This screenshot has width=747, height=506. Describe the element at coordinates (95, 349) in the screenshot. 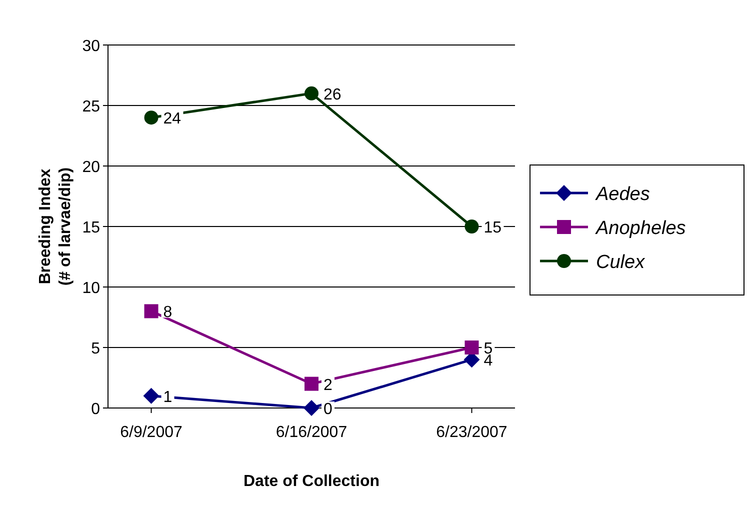

I see `y-tick-label: 5` at that location.